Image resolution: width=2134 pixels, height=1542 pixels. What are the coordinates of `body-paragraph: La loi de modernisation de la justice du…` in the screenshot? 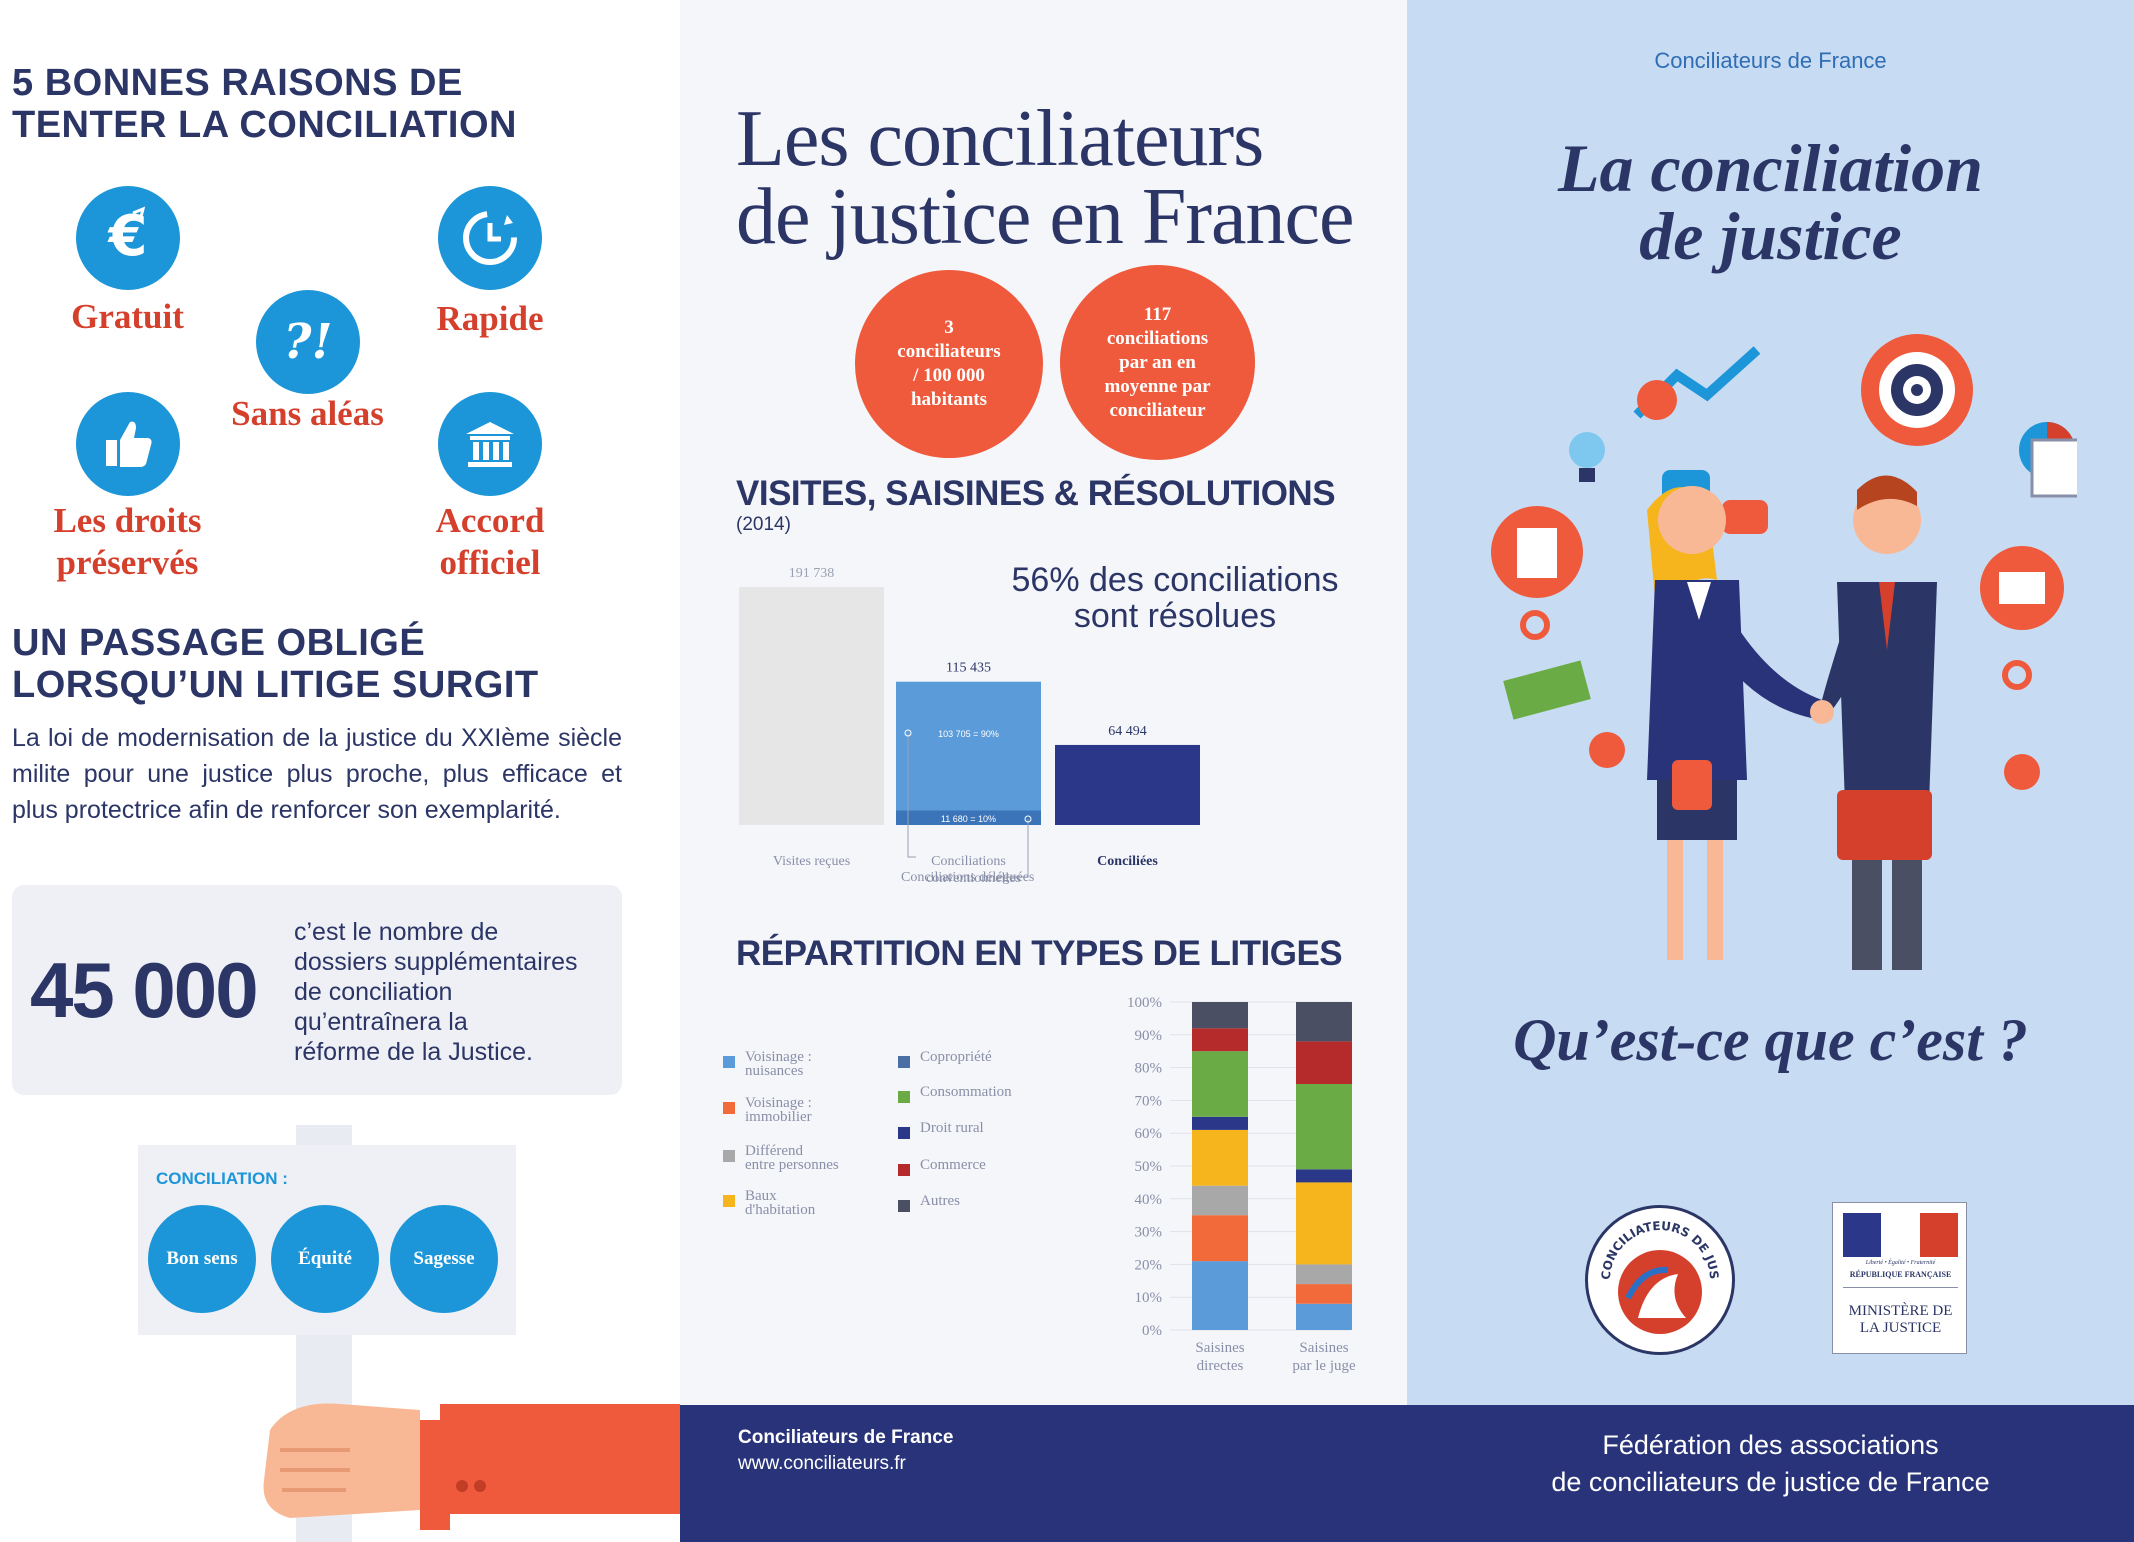 It's located at (317, 774).